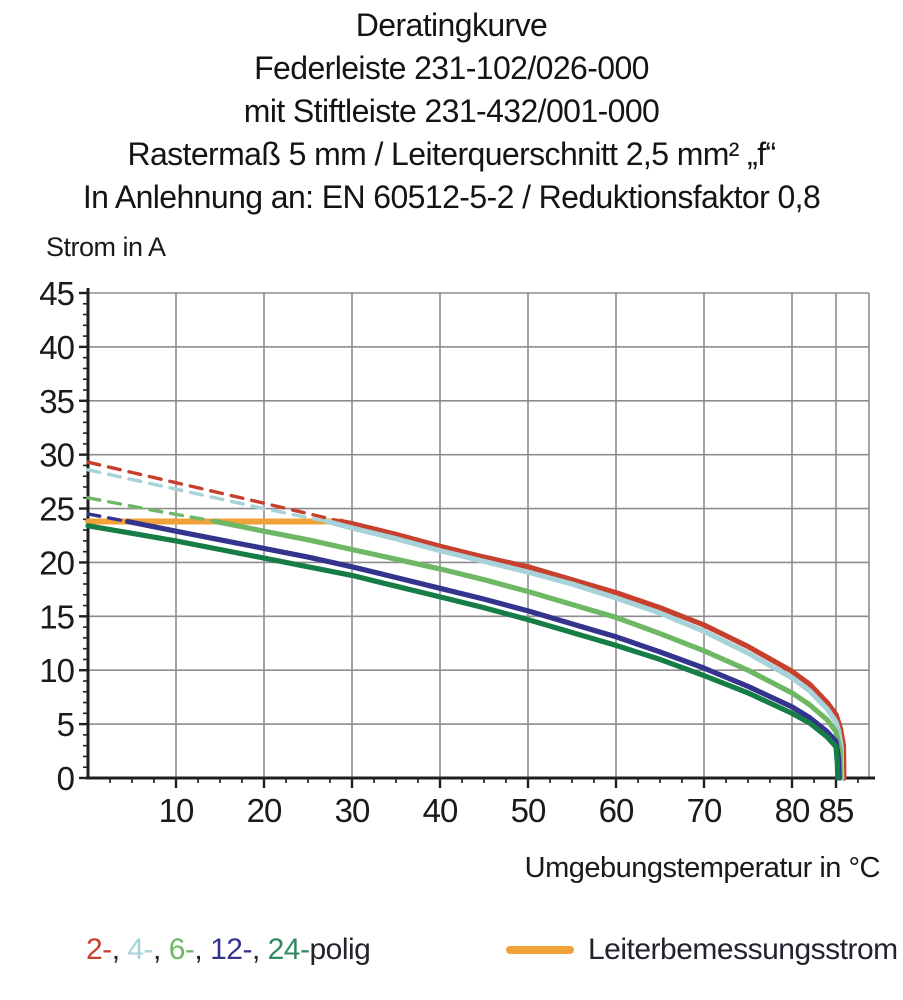 The width and height of the screenshot is (903, 1000). Describe the element at coordinates (140, 949) in the screenshot. I see `legend-pole-4: 4-` at that location.